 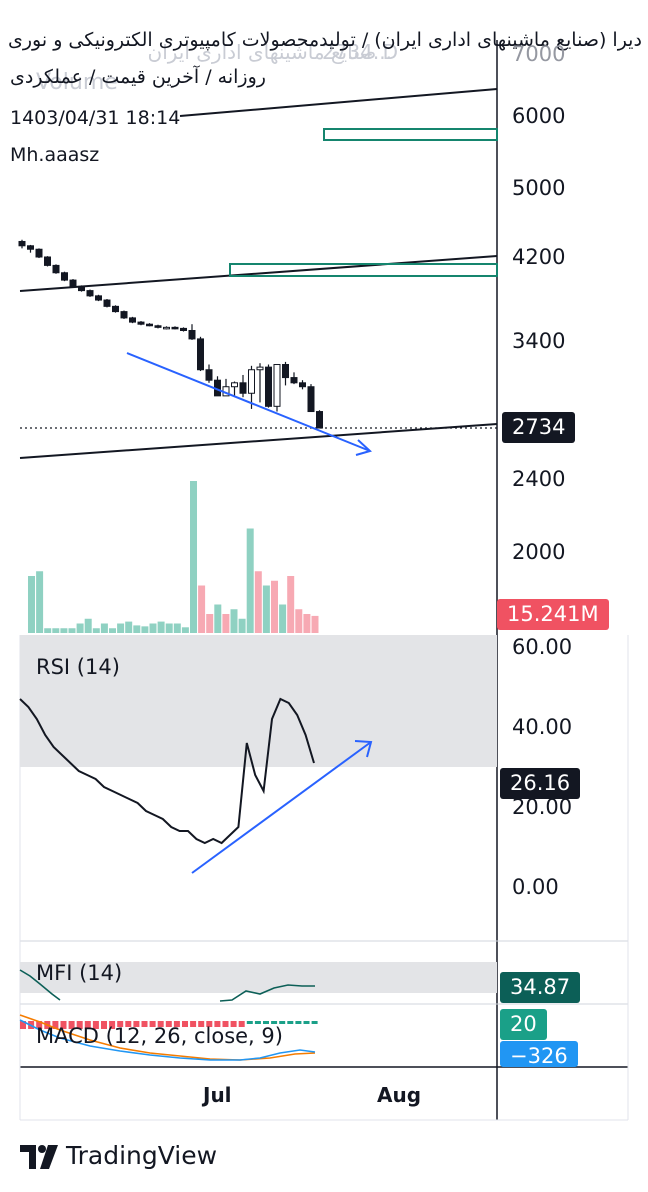 I want to click on mfi-line-right, so click(x=267, y=993).